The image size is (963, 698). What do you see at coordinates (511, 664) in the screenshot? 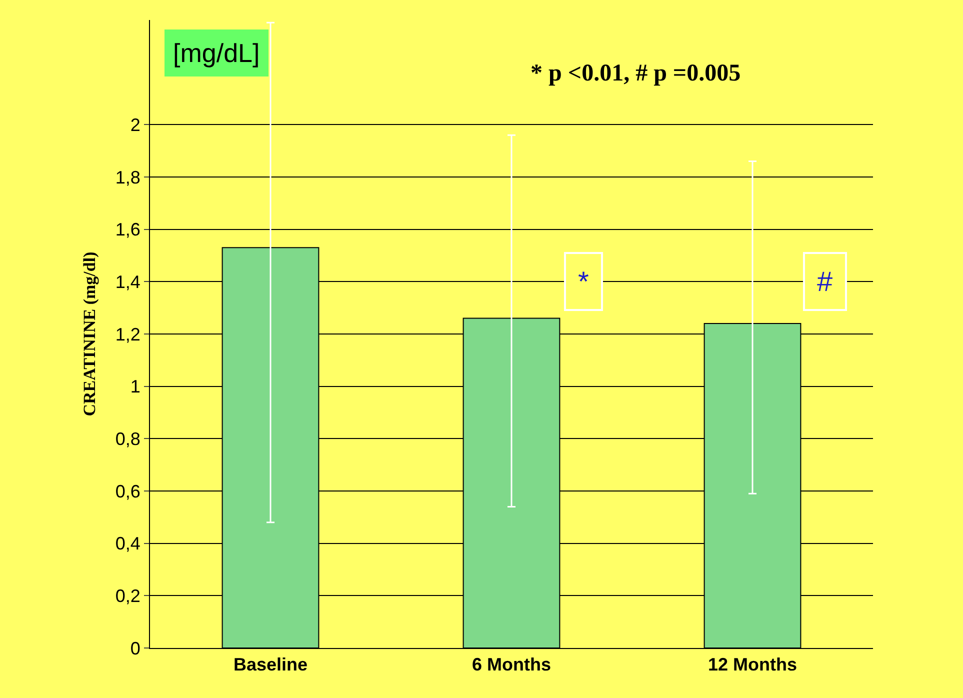
I see `x-tick-label: 6 Months` at bounding box center [511, 664].